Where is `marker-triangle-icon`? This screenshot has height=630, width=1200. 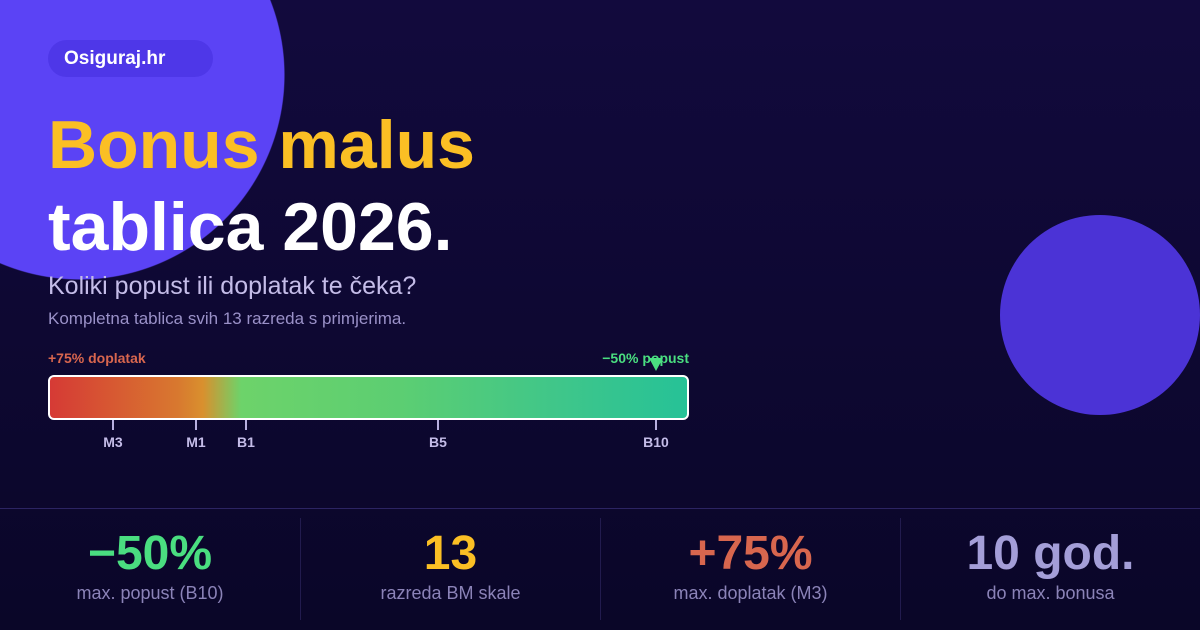
marker-triangle-icon is located at coordinates (656, 364).